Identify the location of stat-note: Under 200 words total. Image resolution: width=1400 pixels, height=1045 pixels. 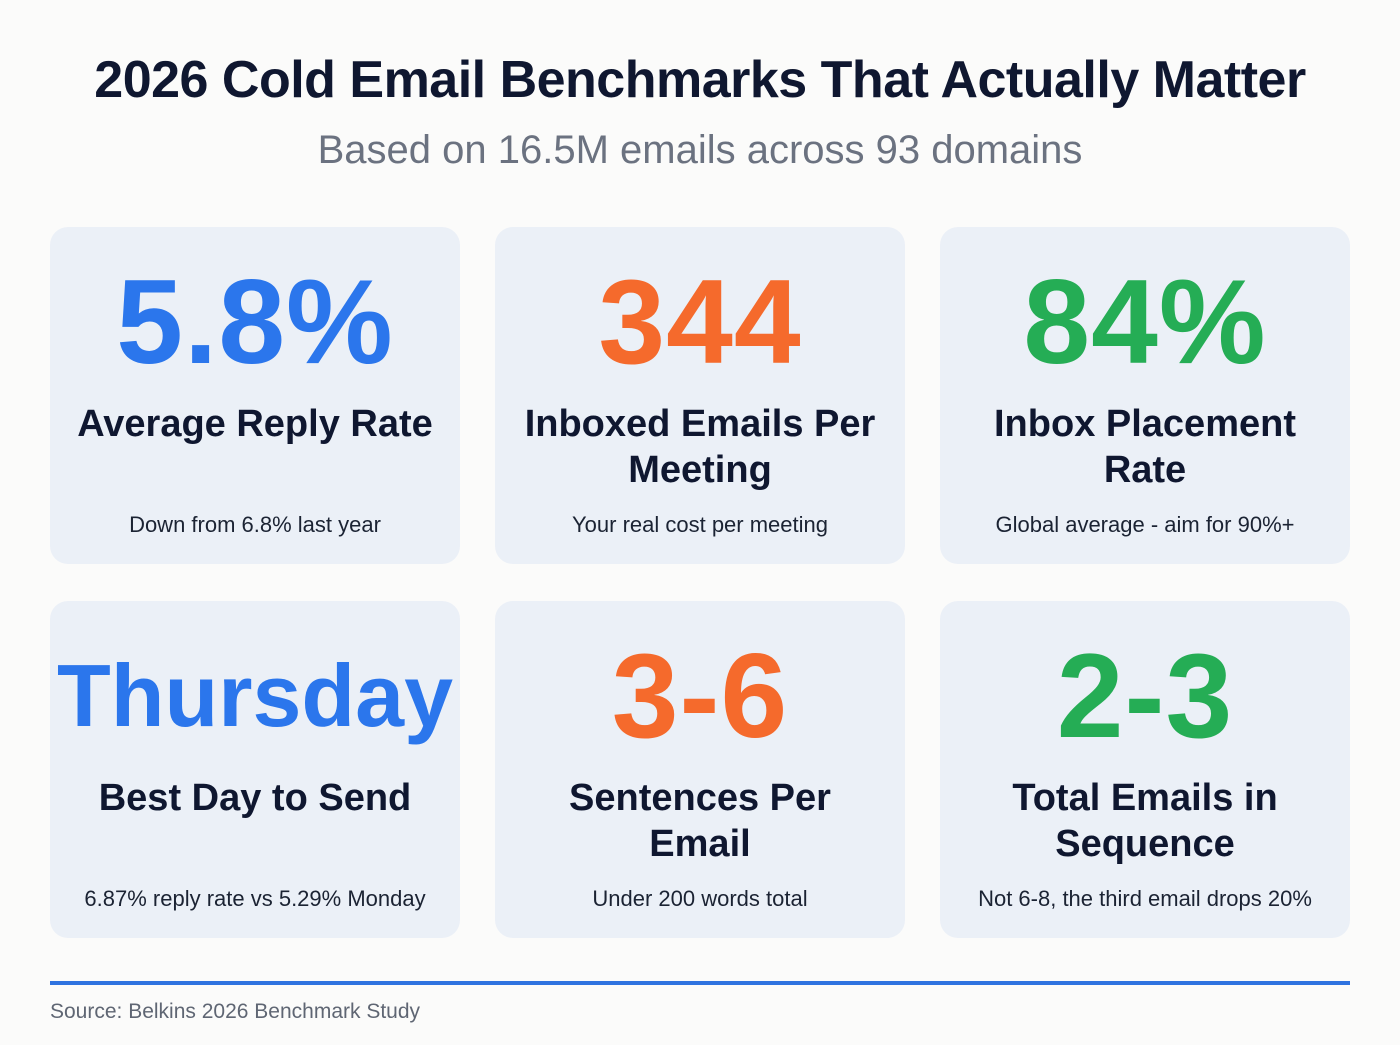
(700, 898).